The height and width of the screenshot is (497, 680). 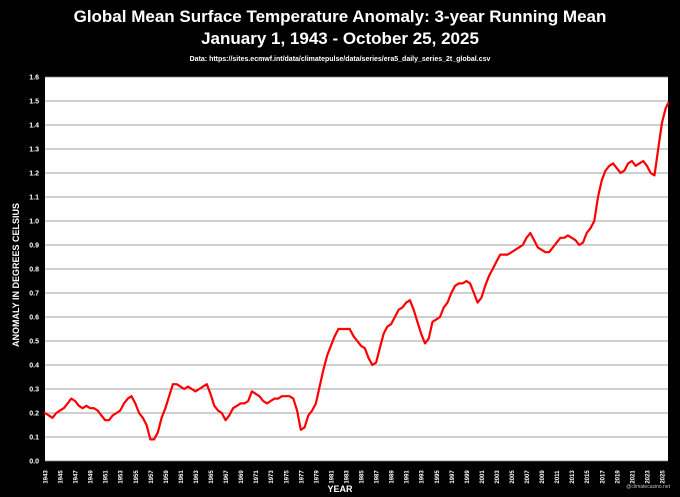 I want to click on y-tick-label: 1.0, so click(x=34, y=222).